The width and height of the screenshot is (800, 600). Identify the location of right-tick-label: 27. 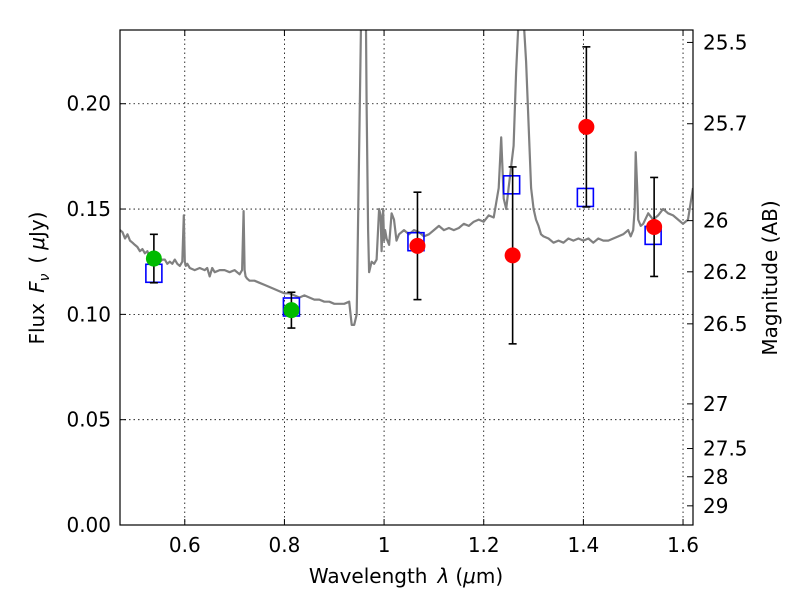
(715, 404).